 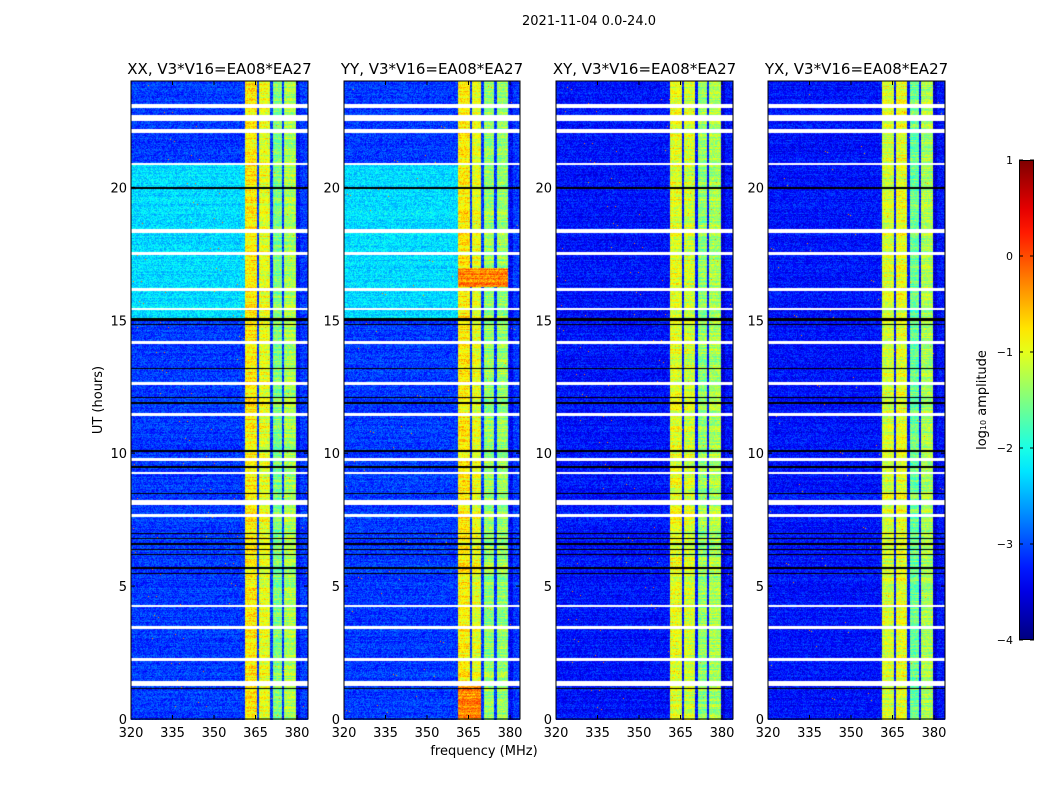 I want to click on colorbar-tick-label: −3, so click(x=1005, y=544).